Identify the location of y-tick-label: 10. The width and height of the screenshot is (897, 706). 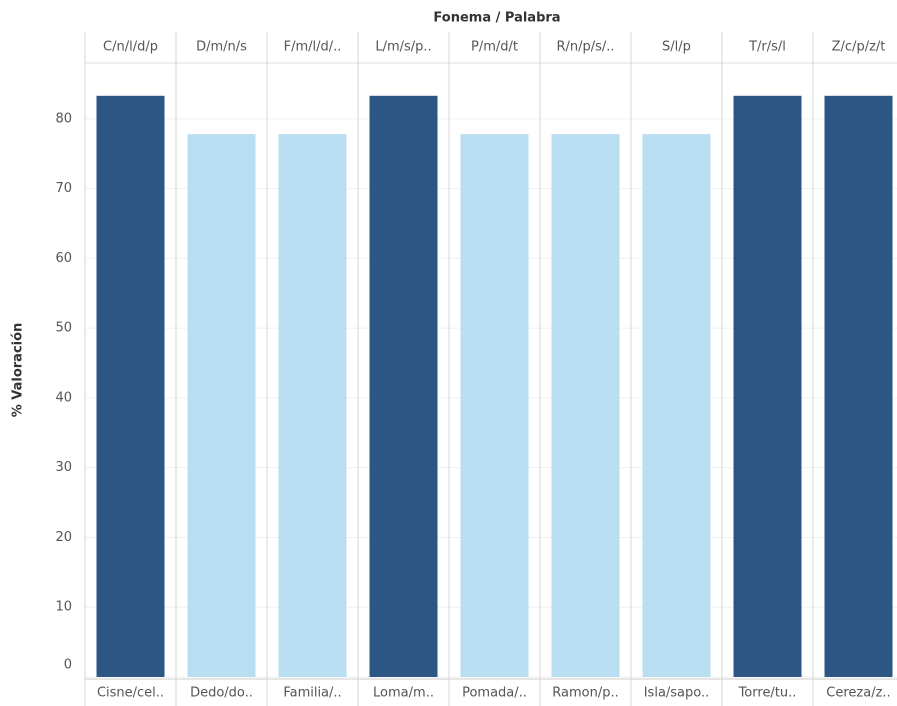
(63, 607).